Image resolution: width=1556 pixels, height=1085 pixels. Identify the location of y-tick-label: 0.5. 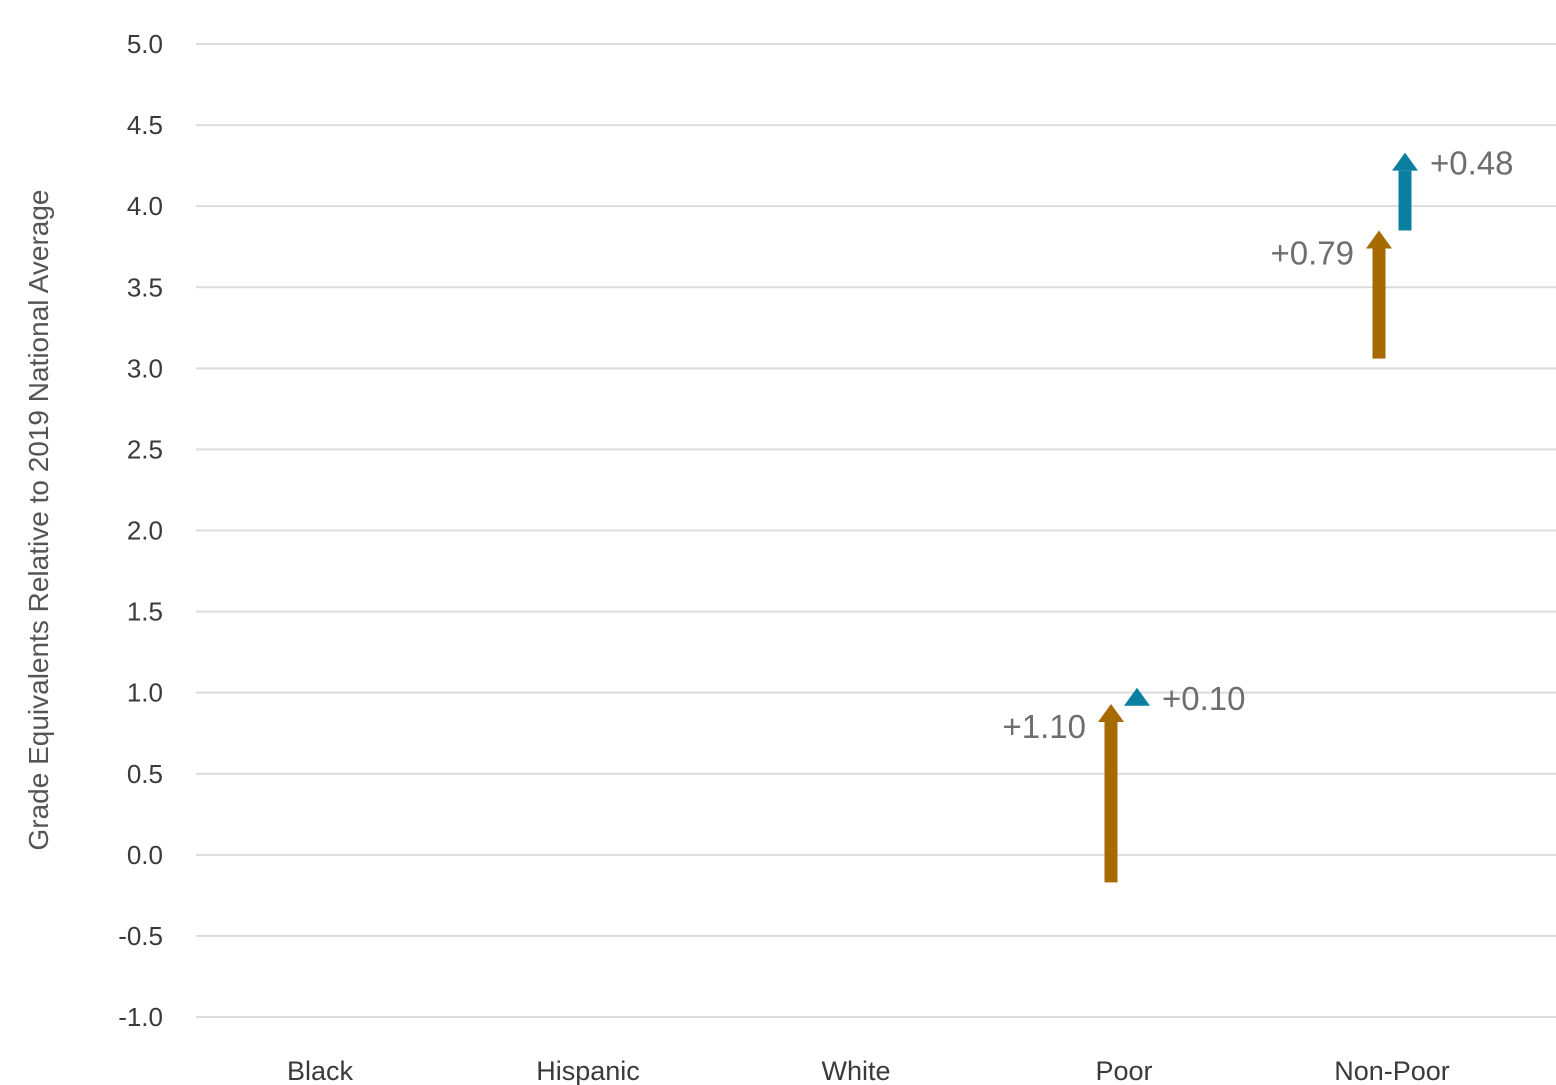
(145, 774).